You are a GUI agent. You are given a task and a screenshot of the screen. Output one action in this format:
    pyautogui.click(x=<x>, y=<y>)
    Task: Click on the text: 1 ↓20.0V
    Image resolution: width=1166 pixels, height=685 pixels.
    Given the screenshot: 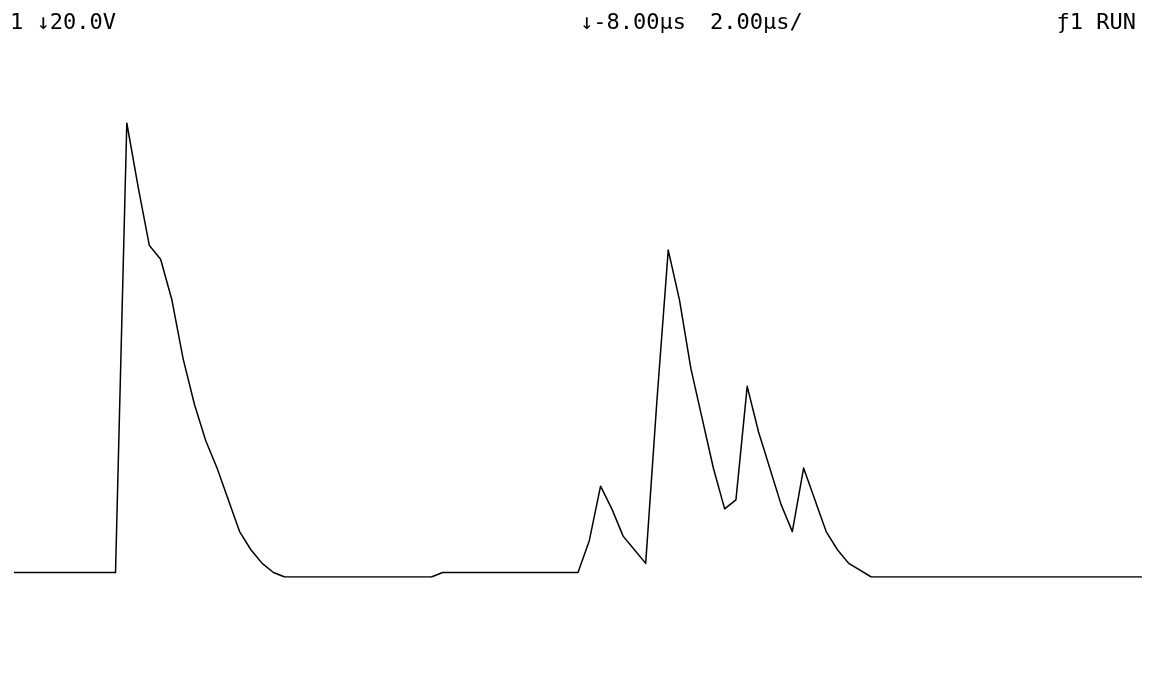 What is the action you would take?
    pyautogui.click(x=63, y=21)
    